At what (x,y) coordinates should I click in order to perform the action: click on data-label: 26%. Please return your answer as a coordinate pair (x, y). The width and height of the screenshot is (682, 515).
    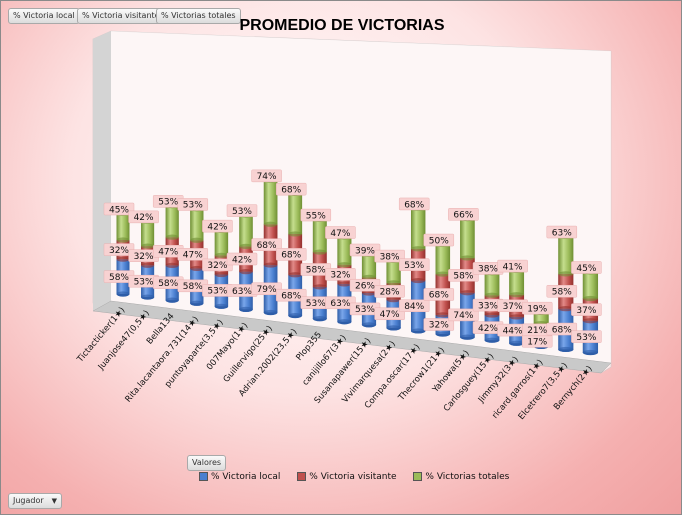
    Looking at the image, I should click on (365, 287).